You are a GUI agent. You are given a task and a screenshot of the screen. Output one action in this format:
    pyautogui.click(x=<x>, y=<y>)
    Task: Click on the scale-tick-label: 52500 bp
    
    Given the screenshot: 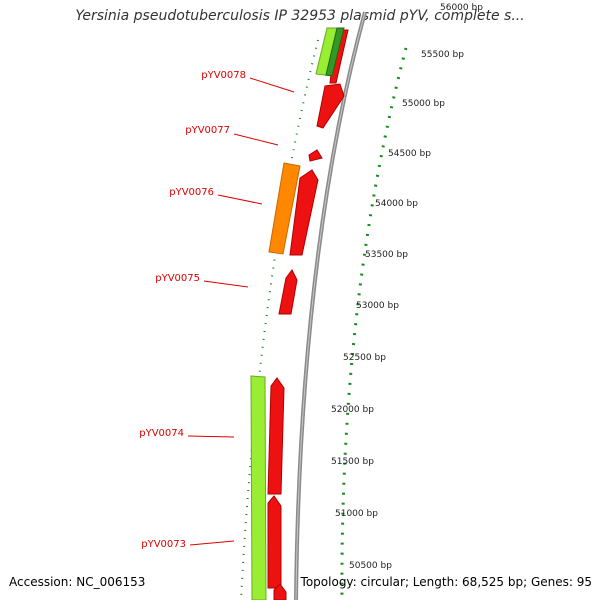 What is the action you would take?
    pyautogui.click(x=364, y=358)
    